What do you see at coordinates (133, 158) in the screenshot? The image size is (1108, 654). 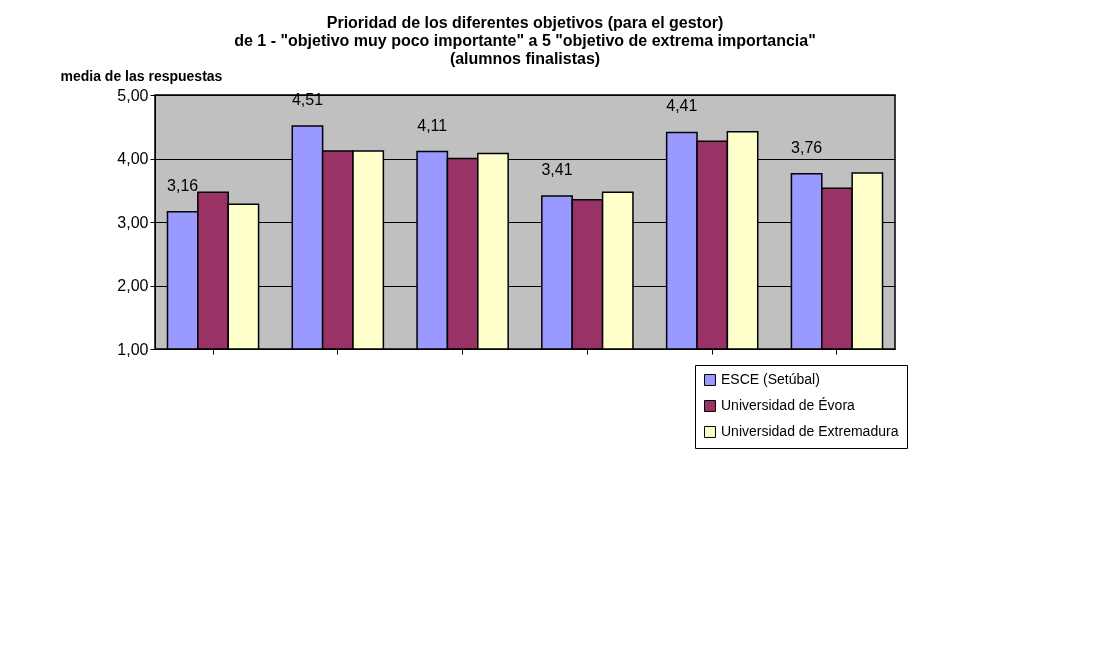 I see `y-tick-label: 4,00` at bounding box center [133, 158].